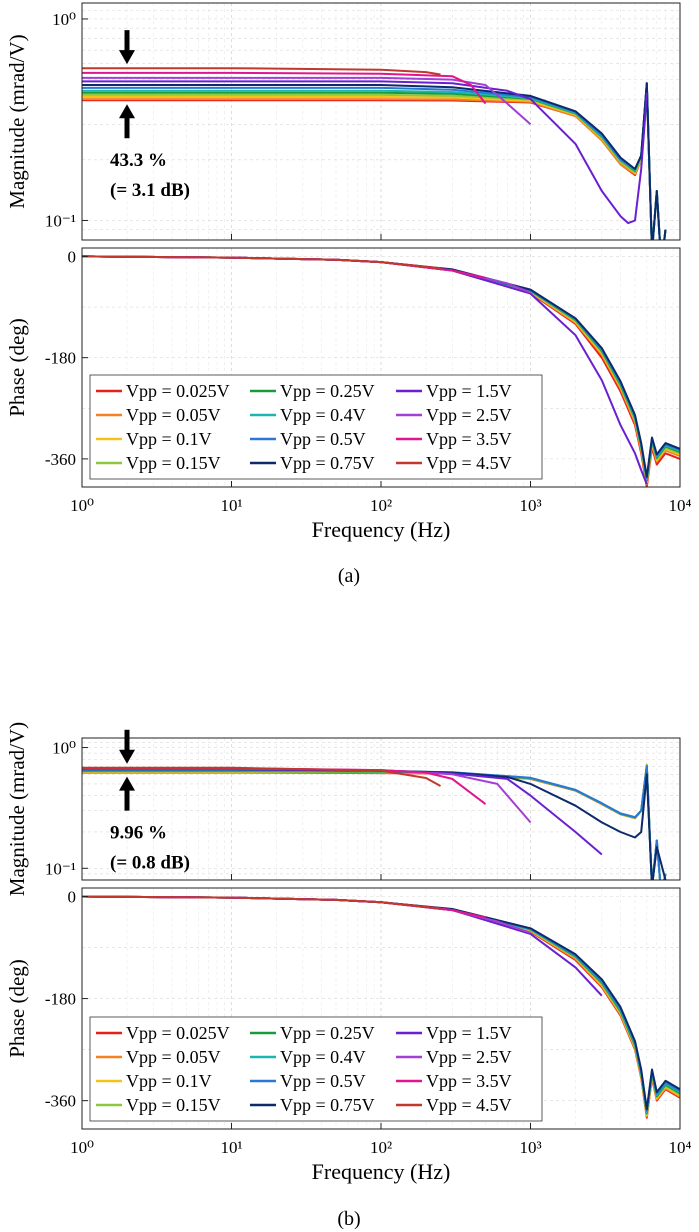  Describe the element at coordinates (365, 152) in the screenshot. I see `series-line-vpp1.5v` at that location.